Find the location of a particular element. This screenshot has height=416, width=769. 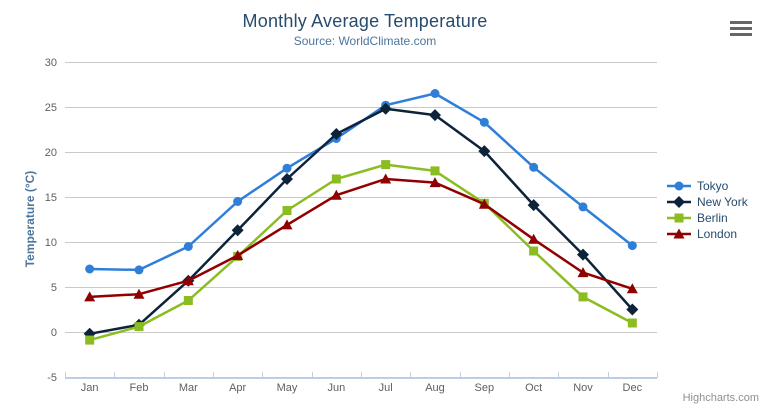

x-tick-label: Feb is located at coordinates (139, 388).